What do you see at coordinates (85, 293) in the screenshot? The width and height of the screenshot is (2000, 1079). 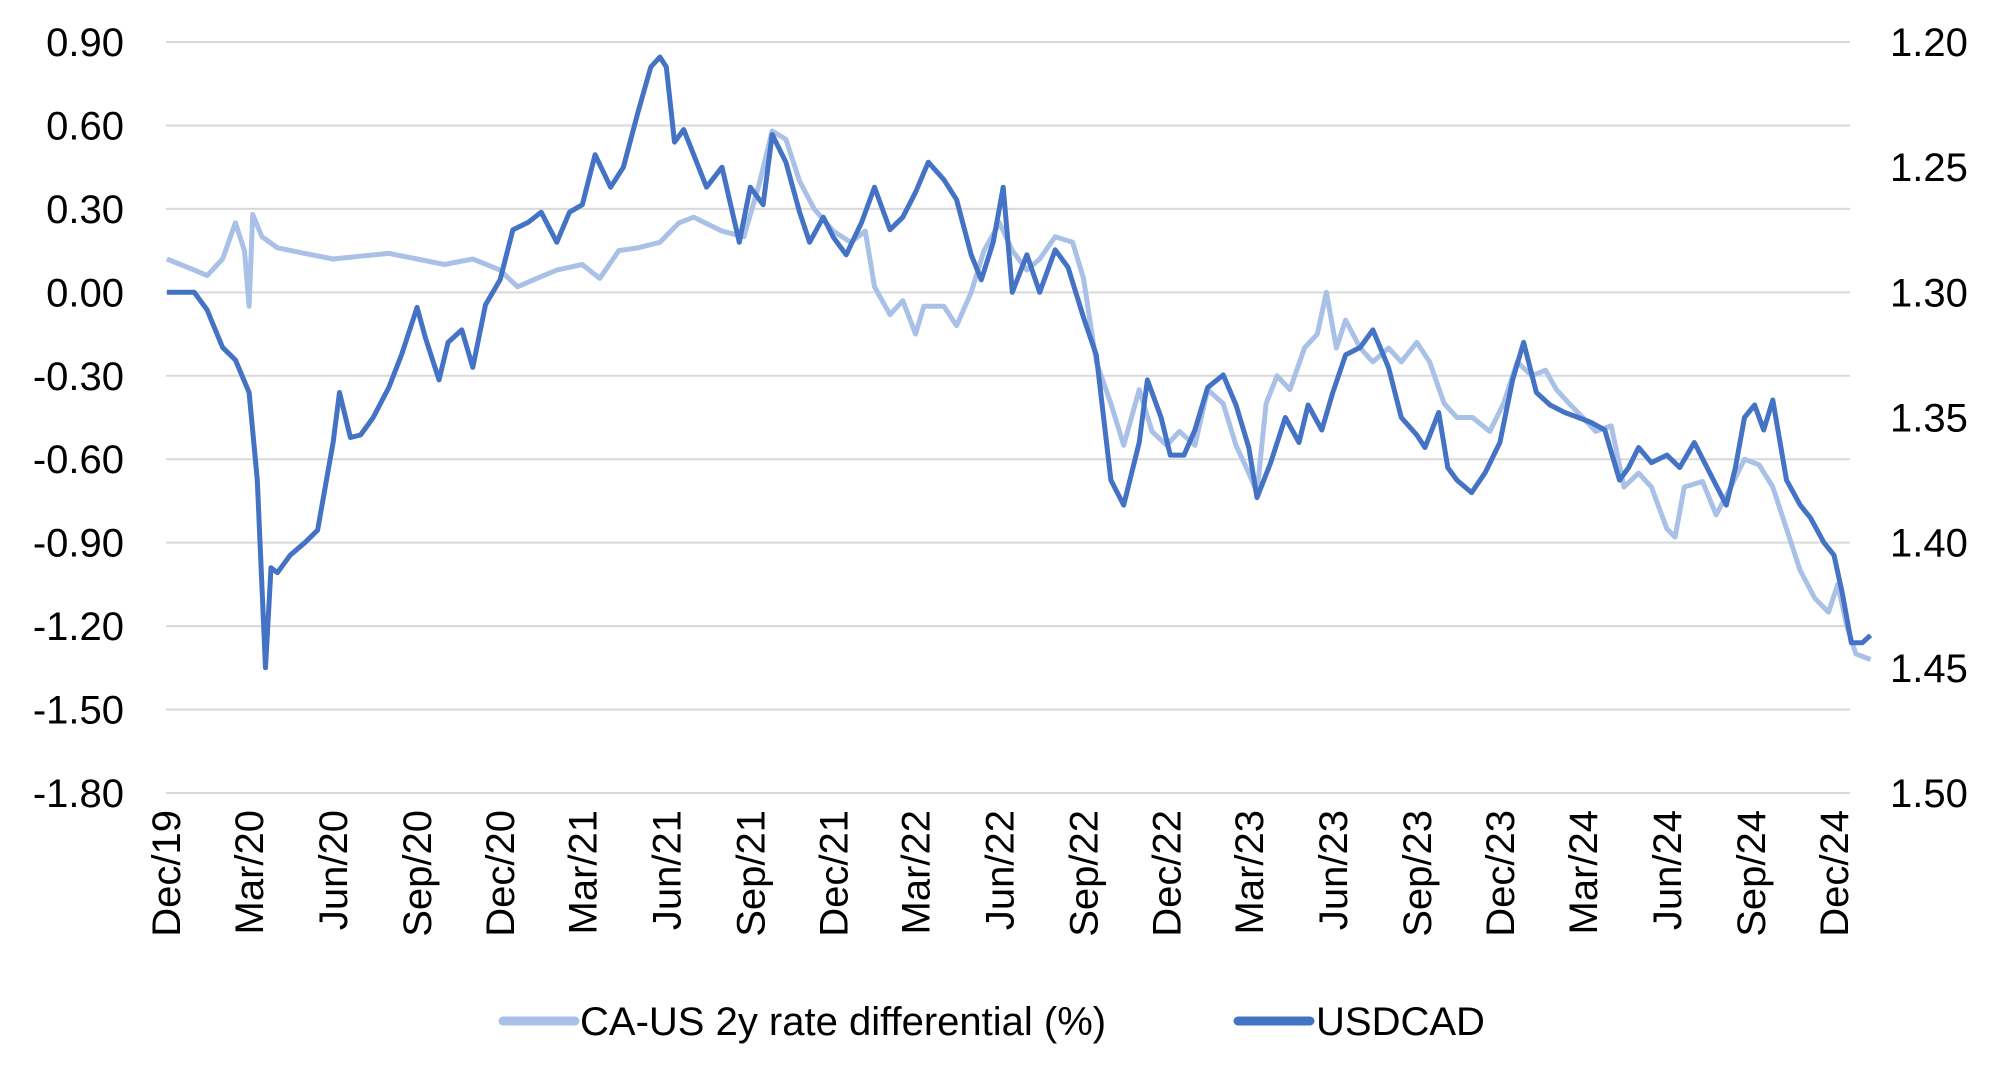 I see `left-tick-label: 0.00` at bounding box center [85, 293].